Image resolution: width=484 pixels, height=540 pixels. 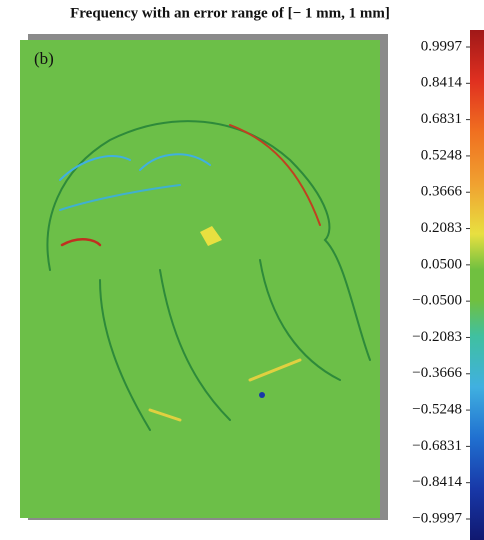 I want to click on colorbar-tick-label: −0.3666, so click(x=437, y=373).